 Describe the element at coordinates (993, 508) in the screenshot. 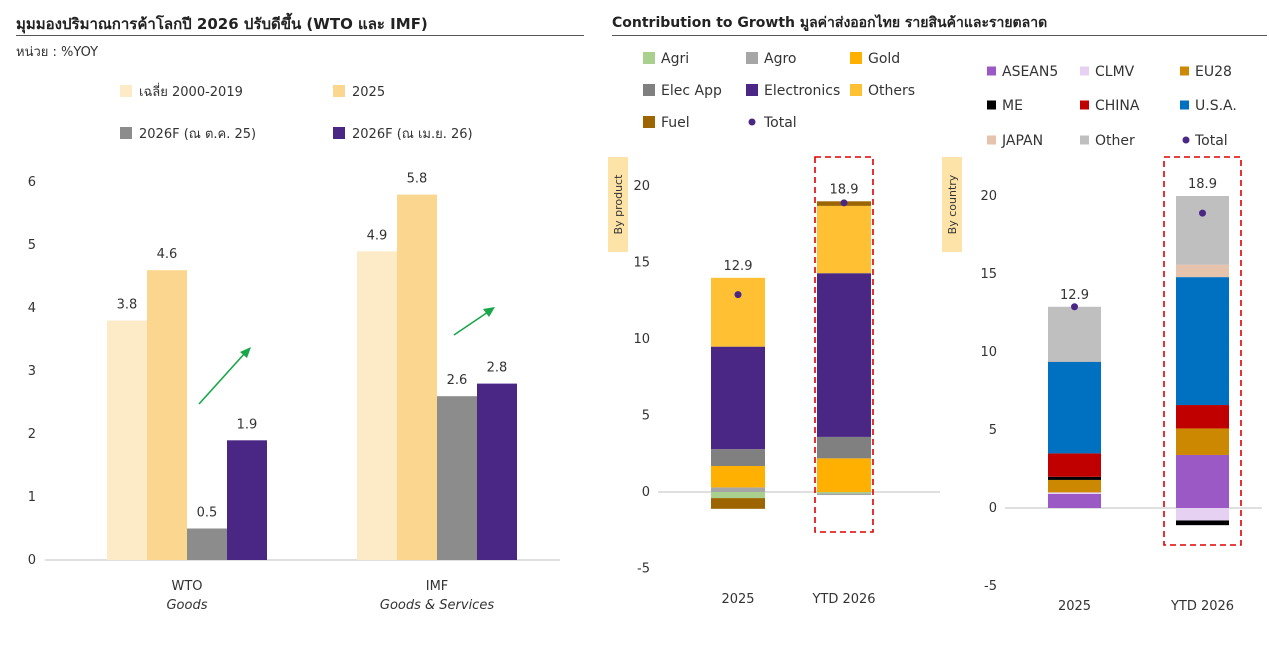

I see `c3-y-tick-label: 0` at that location.